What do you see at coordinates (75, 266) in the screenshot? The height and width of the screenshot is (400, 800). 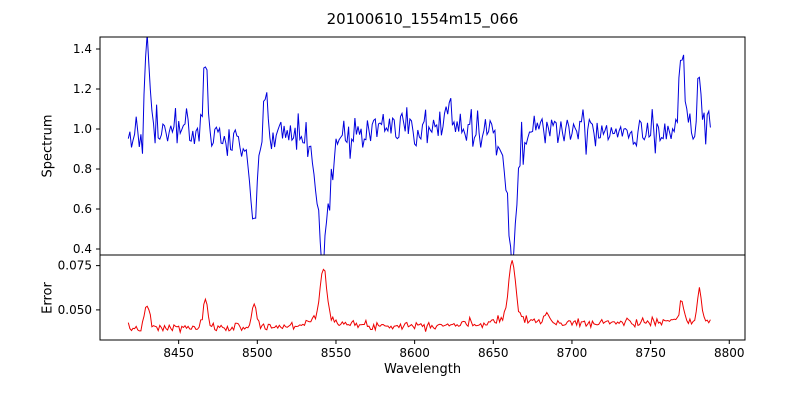 I see `y-tick-label: 0.075` at bounding box center [75, 266].